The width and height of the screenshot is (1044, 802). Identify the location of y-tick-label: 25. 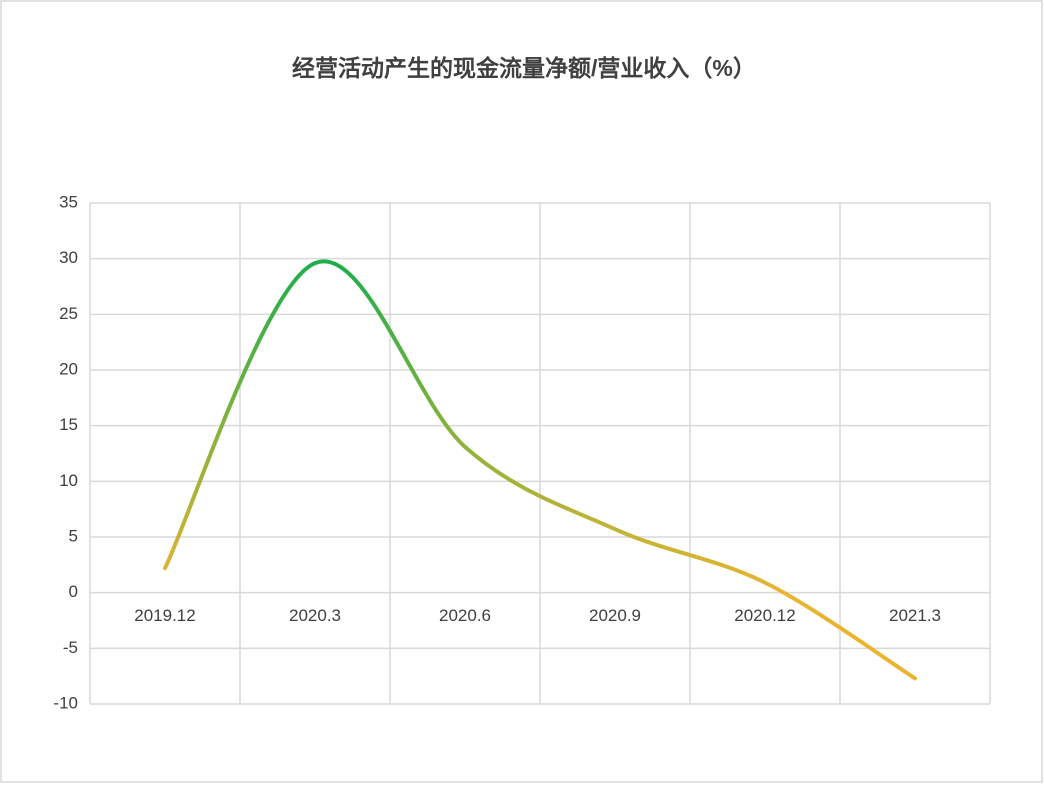
(68, 313).